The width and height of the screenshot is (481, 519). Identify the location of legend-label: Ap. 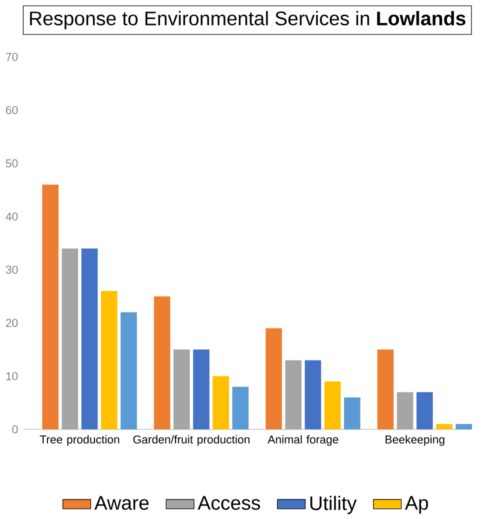
(416, 505).